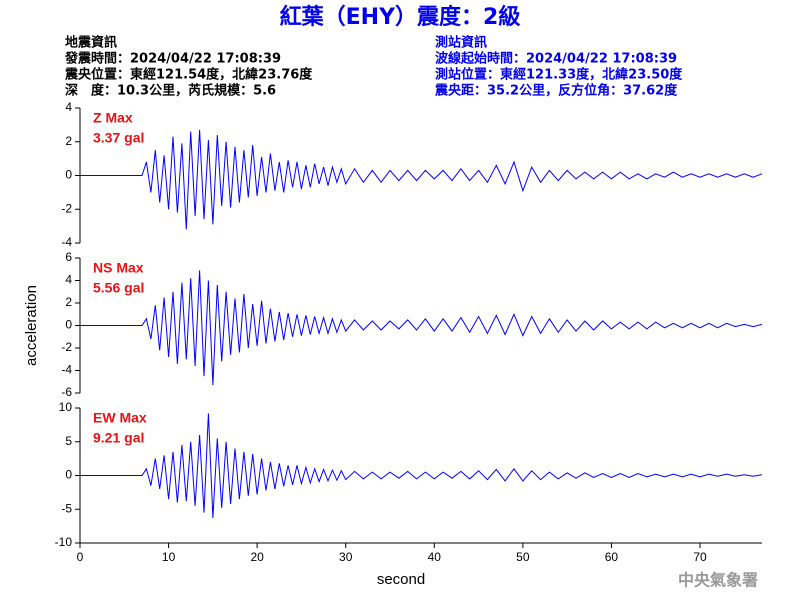  Describe the element at coordinates (400, 17) in the screenshot. I see `chart-title: 紅葉（EHY）震度：2級` at that location.